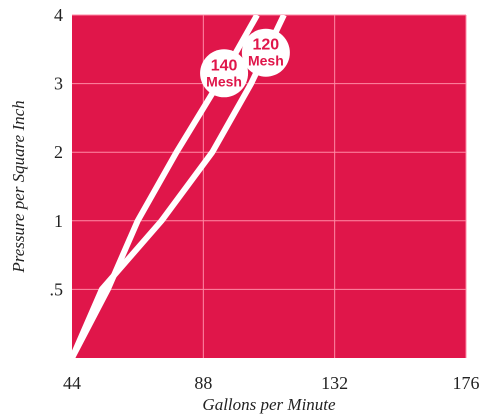 This screenshot has height=415, width=497. What do you see at coordinates (18, 186) in the screenshot?
I see `y-axis-title: Pressure per Square Inch` at bounding box center [18, 186].